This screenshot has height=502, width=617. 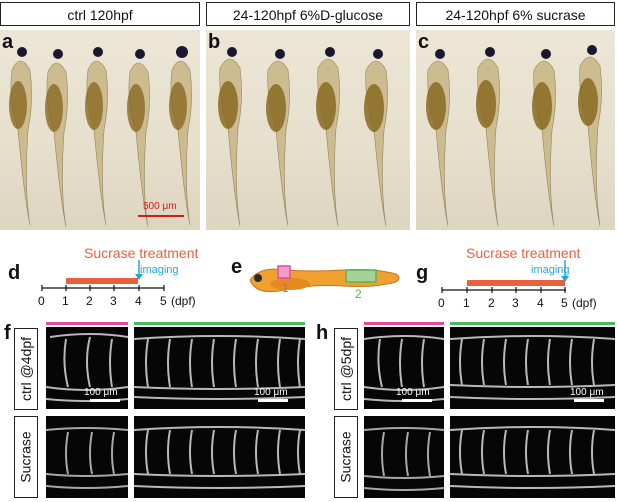 I want to click on panel-d-imaging-label: imaging, so click(x=159, y=270).